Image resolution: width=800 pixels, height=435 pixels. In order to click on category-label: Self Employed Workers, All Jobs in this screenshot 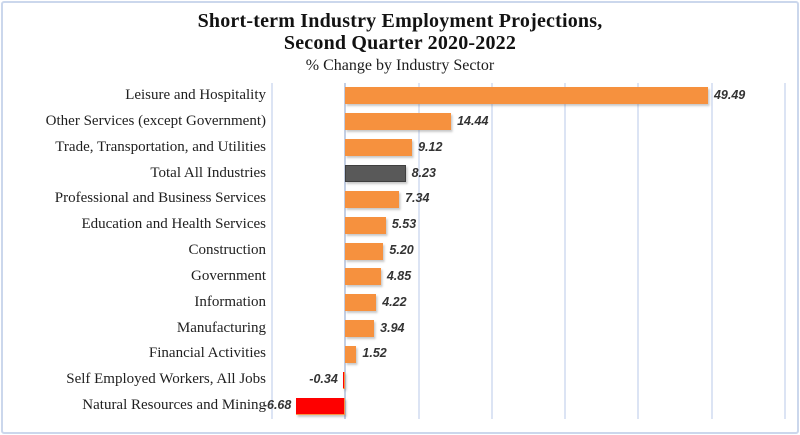, I will do `click(166, 379)`.